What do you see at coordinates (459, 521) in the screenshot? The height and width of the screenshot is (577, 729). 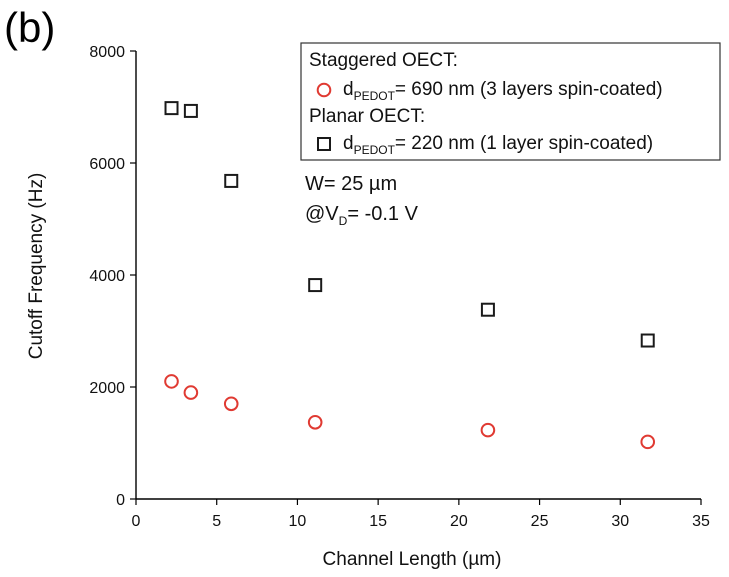 I see `x-tick-label-20: 20` at bounding box center [459, 521].